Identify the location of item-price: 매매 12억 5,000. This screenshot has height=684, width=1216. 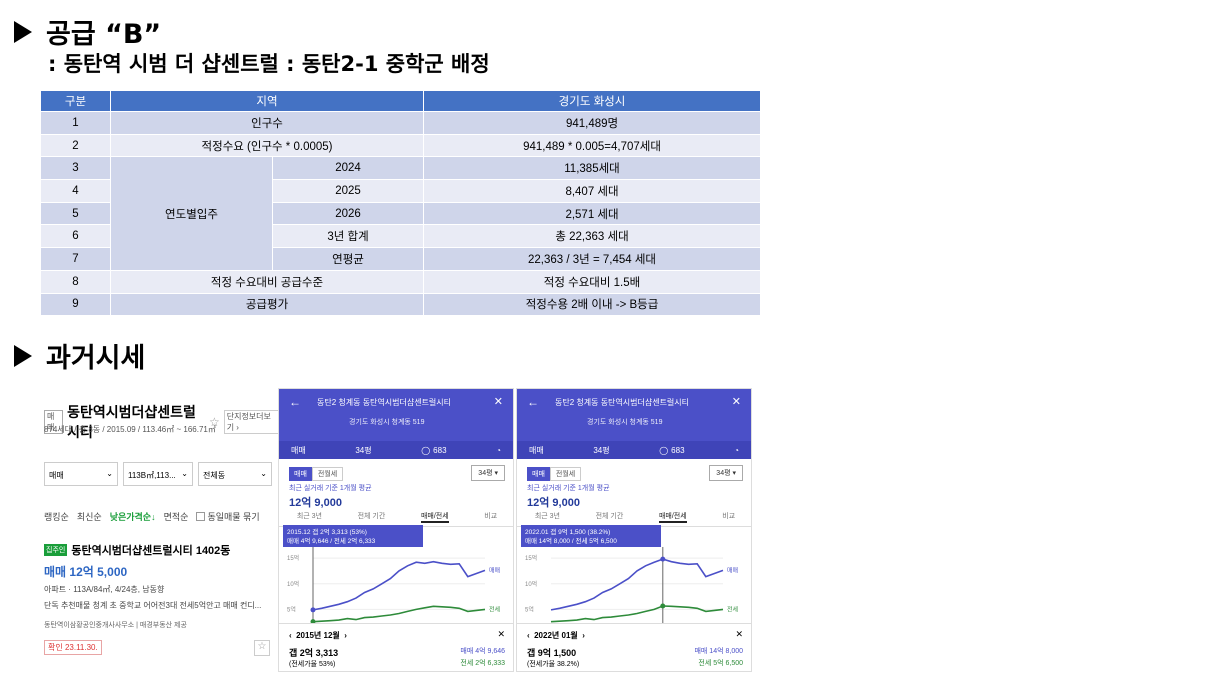
(86, 572).